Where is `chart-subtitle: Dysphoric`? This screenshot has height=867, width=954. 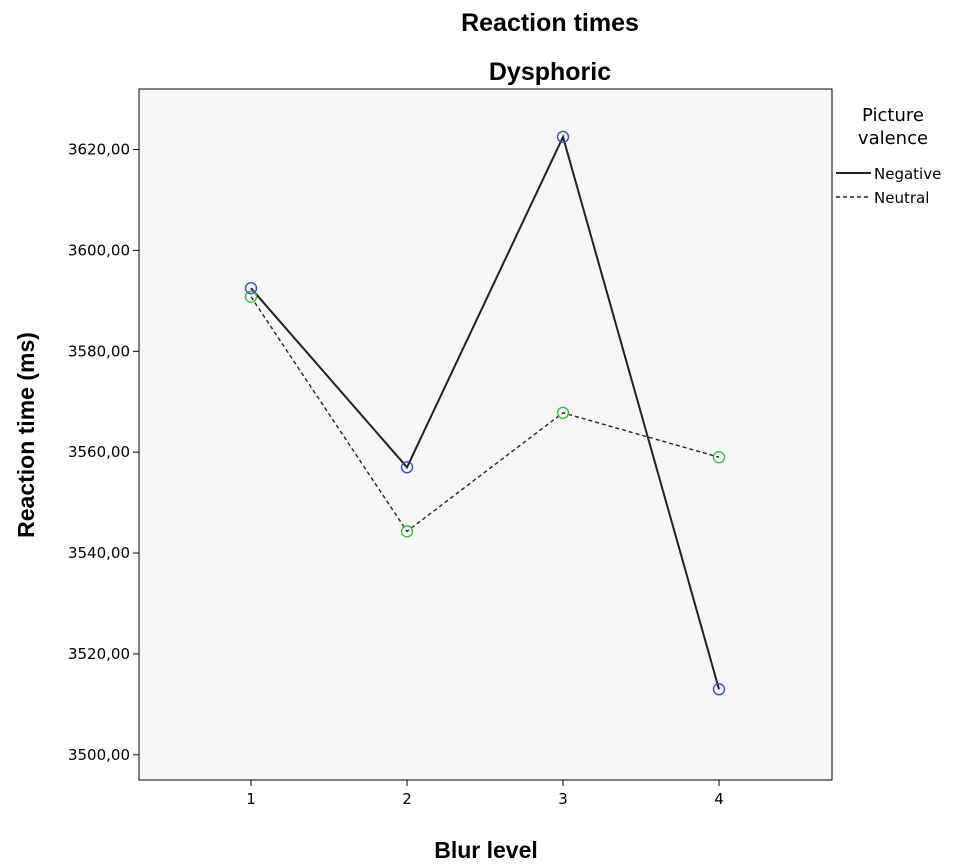 chart-subtitle: Dysphoric is located at coordinates (550, 72).